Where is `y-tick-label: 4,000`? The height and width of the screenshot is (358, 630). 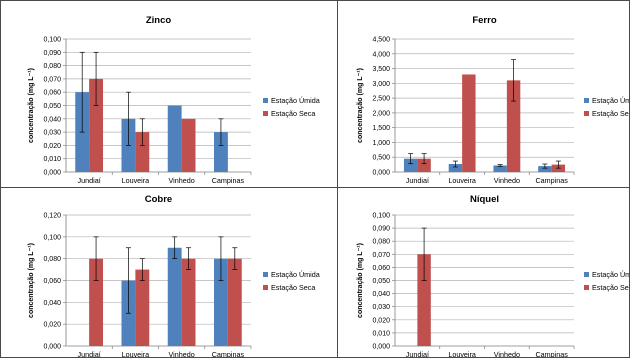
y-tick-label: 4,000 is located at coordinates (381, 54).